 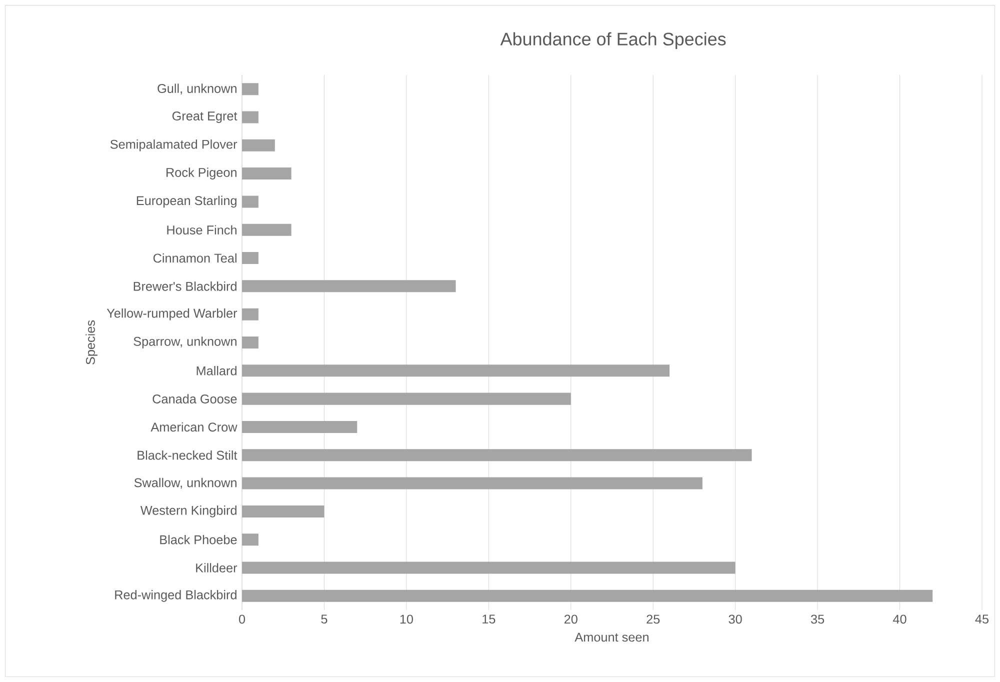 I want to click on y-axis-title: Species, so click(x=92, y=342).